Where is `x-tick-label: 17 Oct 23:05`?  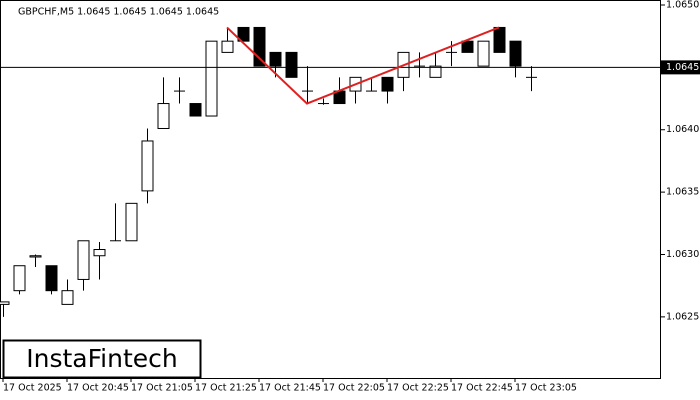 x-tick-label: 17 Oct 23:05 is located at coordinates (546, 388).